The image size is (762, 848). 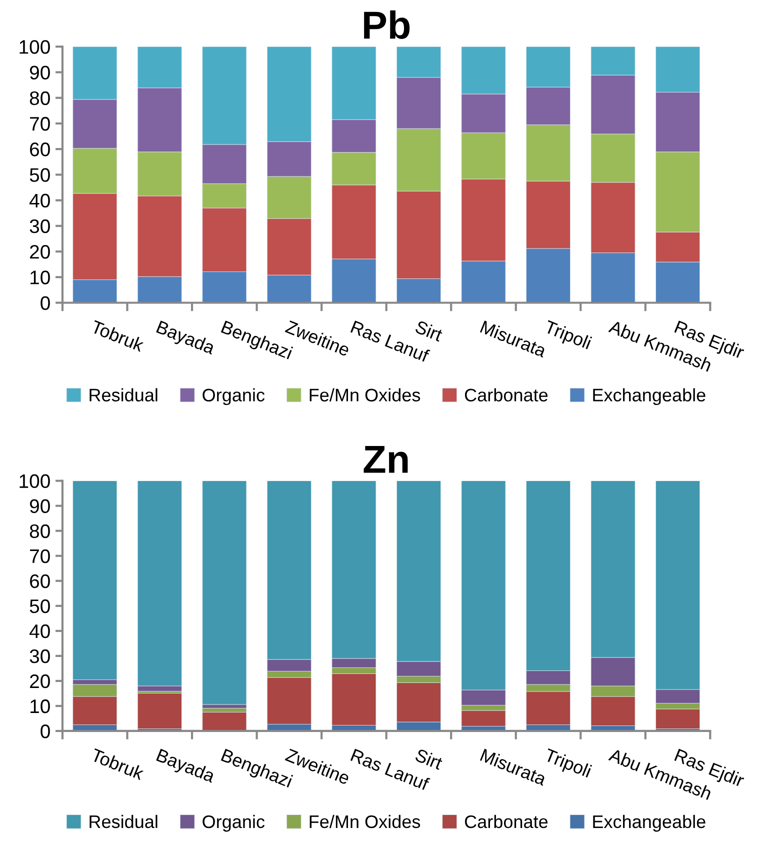 I want to click on chart-title: Pb, so click(x=387, y=24).